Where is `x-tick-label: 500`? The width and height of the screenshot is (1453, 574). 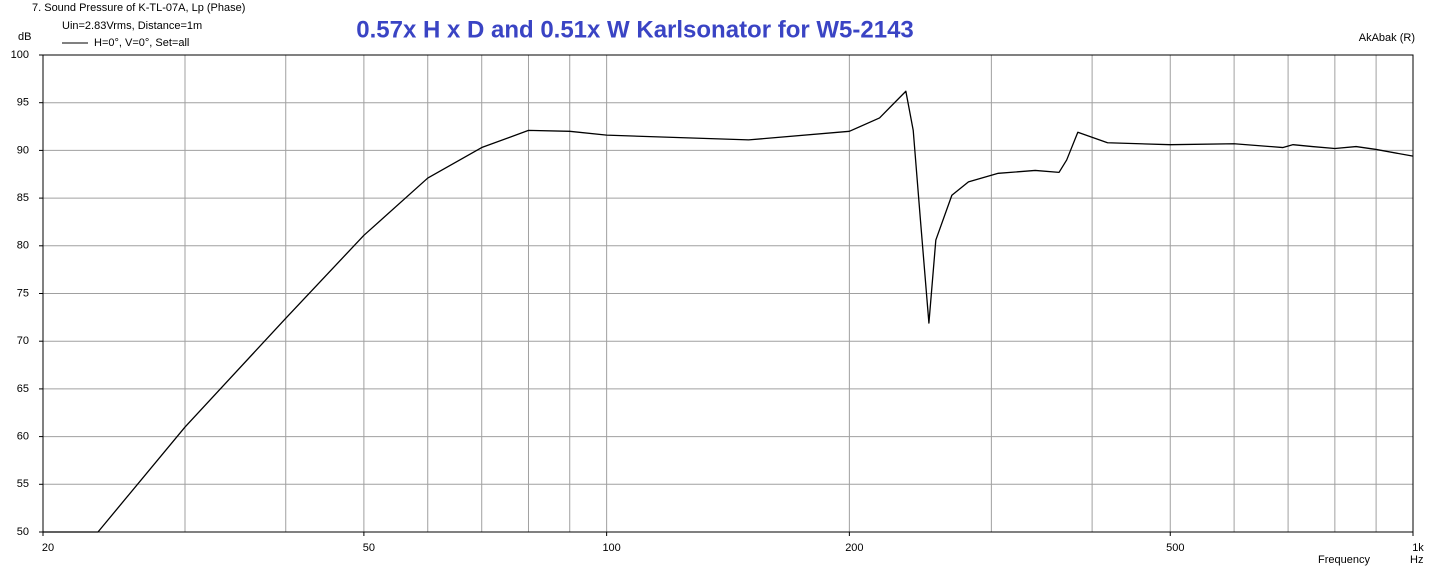 x-tick-label: 500 is located at coordinates (1175, 548).